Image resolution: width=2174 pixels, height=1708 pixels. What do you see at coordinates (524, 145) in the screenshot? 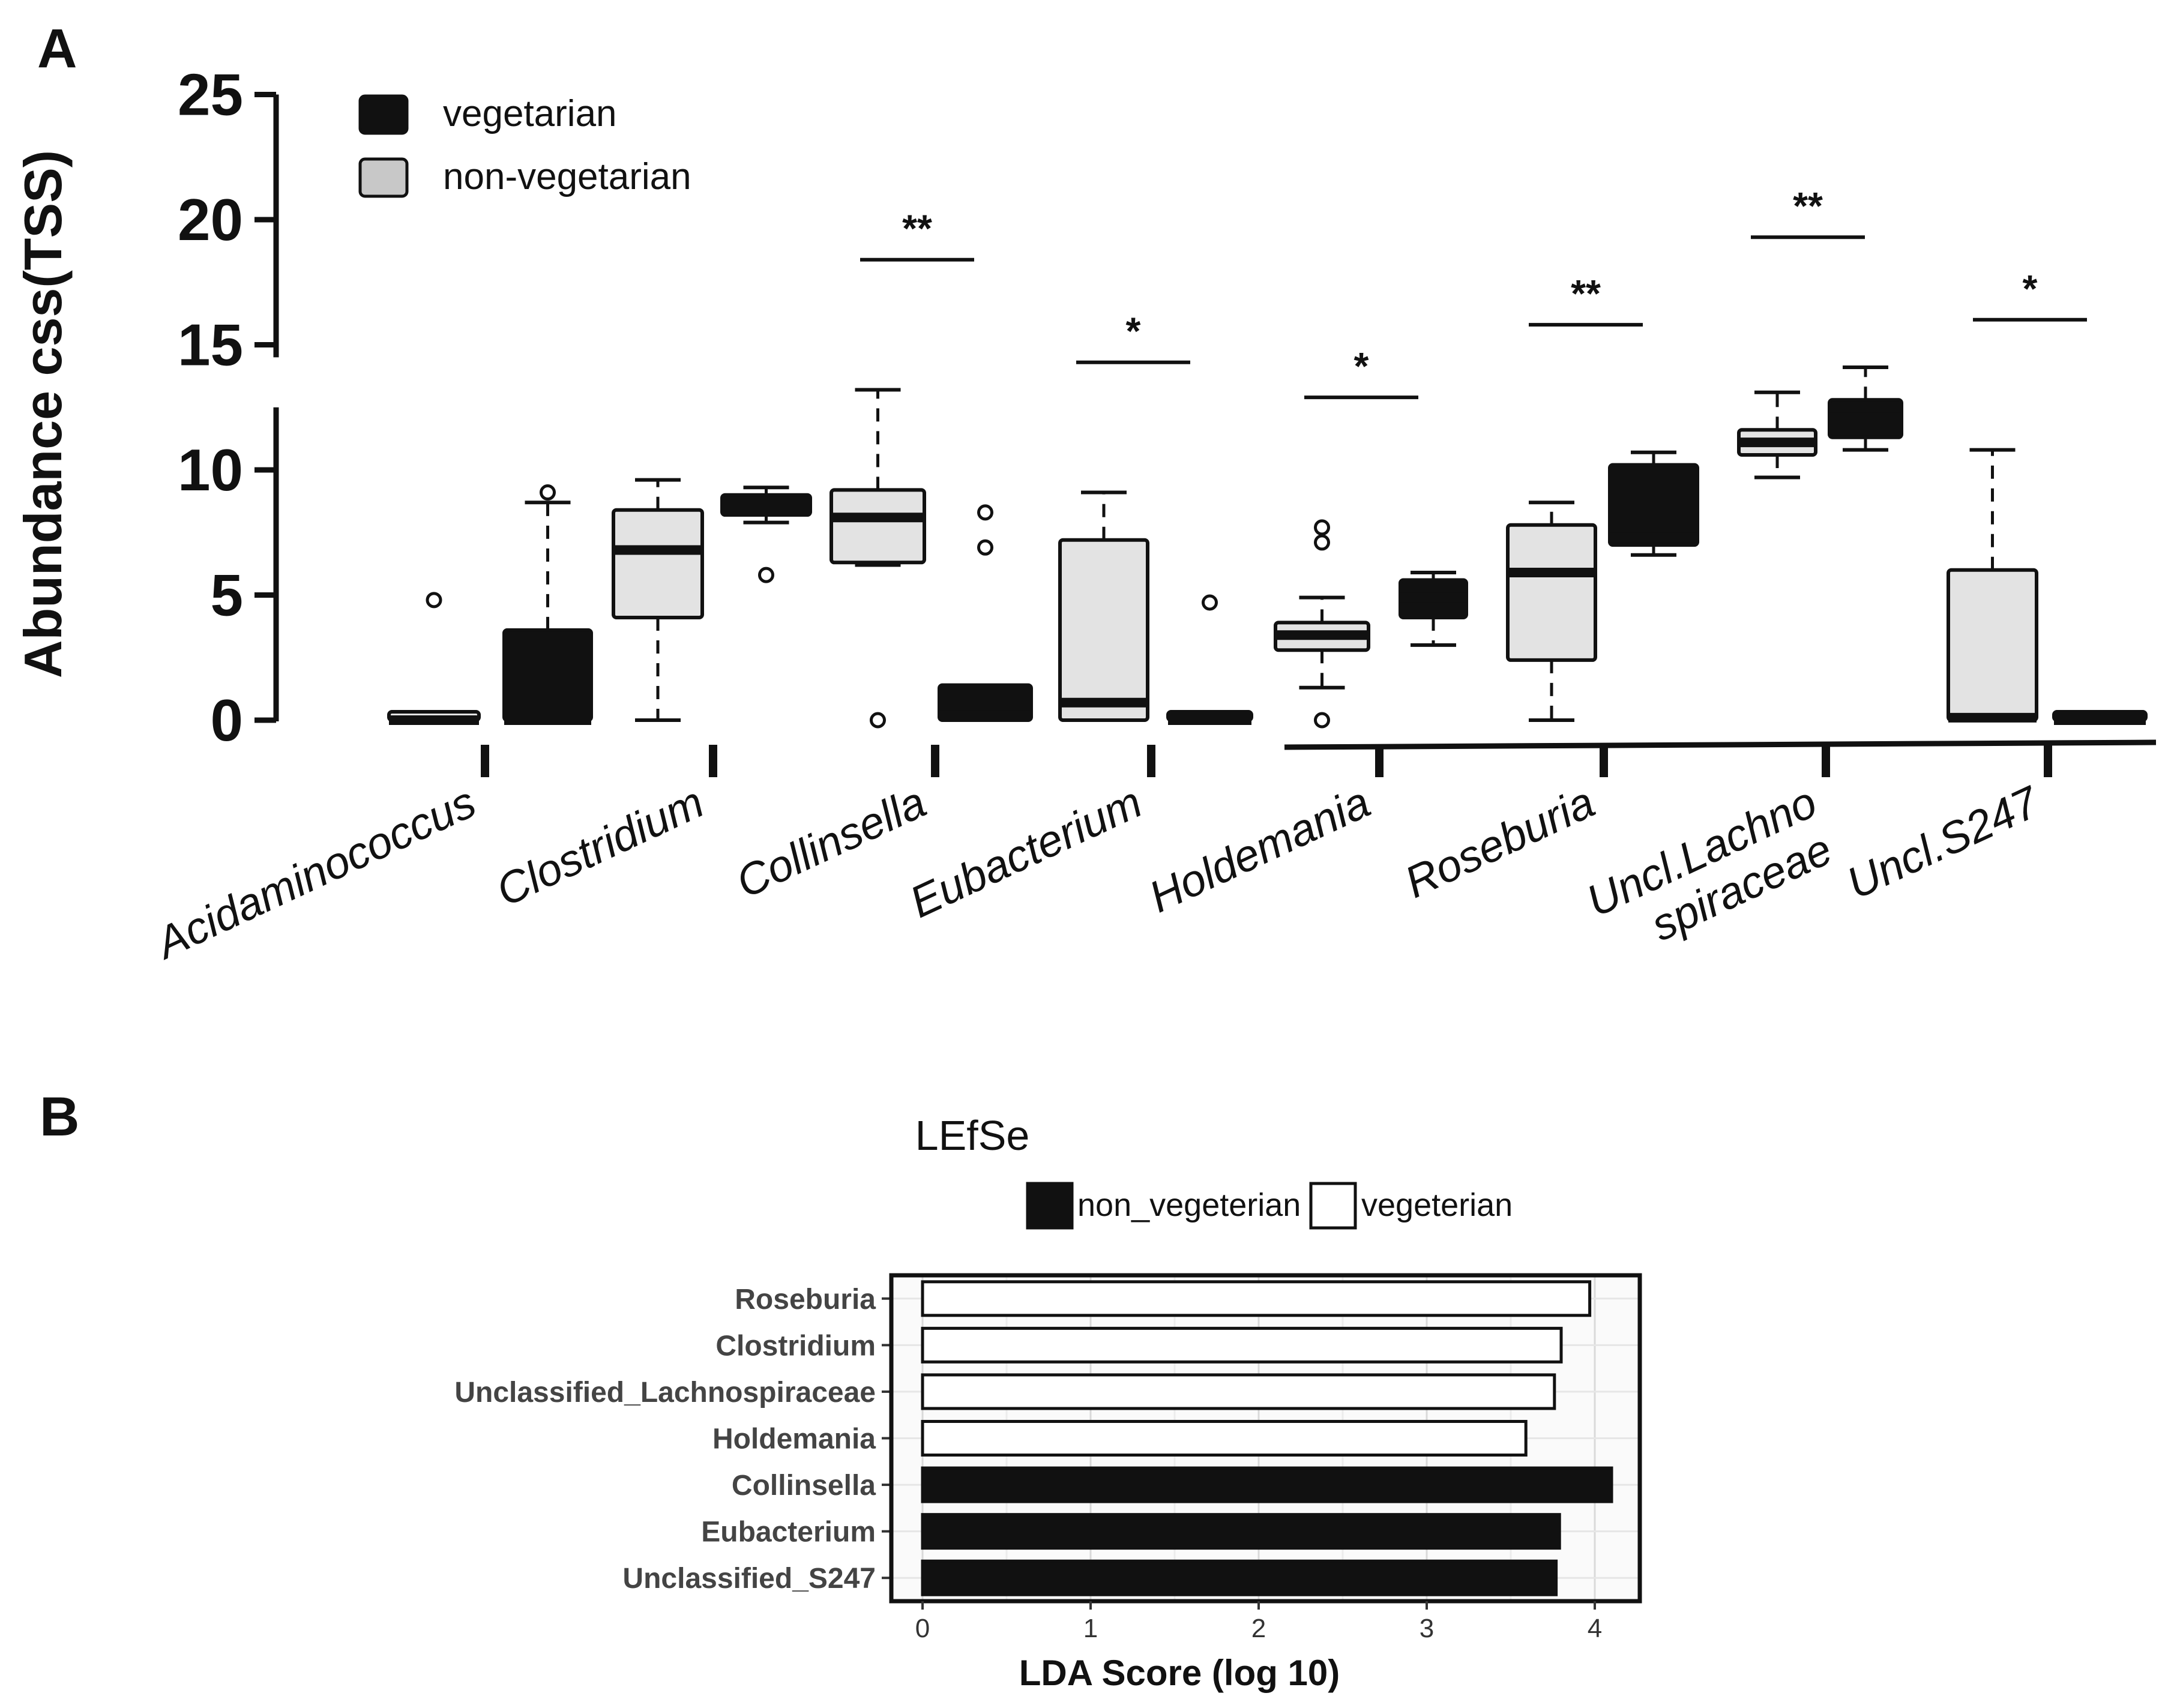
I see `legend: vegetarian non-vegetarian` at bounding box center [524, 145].